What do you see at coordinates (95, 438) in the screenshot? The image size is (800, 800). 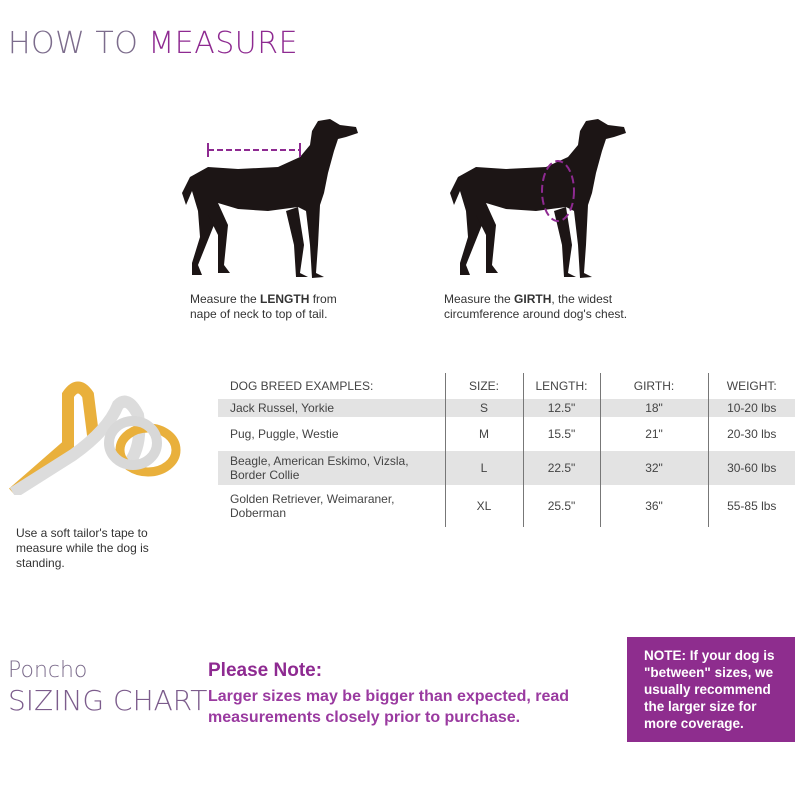 I see `tape-measure-image` at bounding box center [95, 438].